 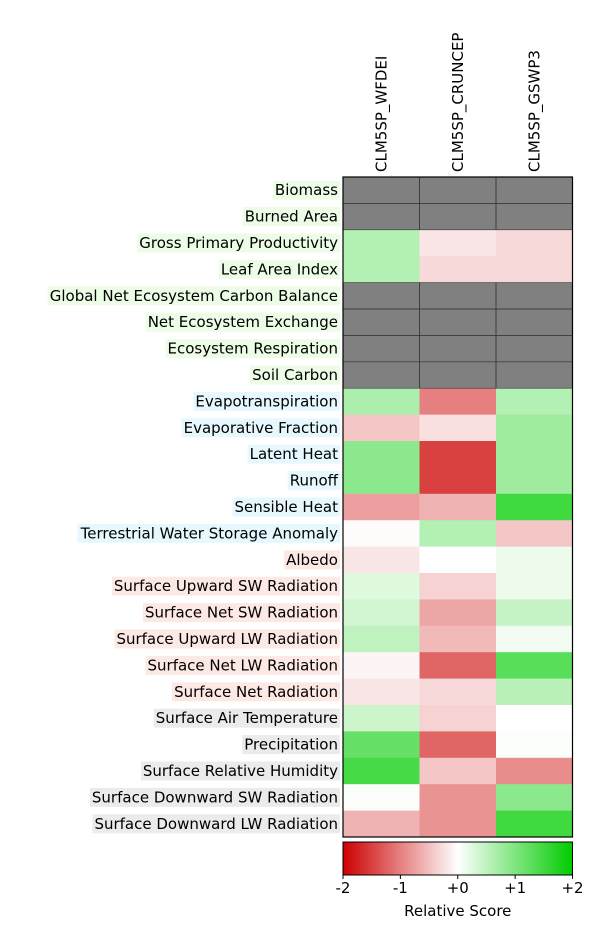 I want to click on row-label: Albedo, so click(x=312, y=560).